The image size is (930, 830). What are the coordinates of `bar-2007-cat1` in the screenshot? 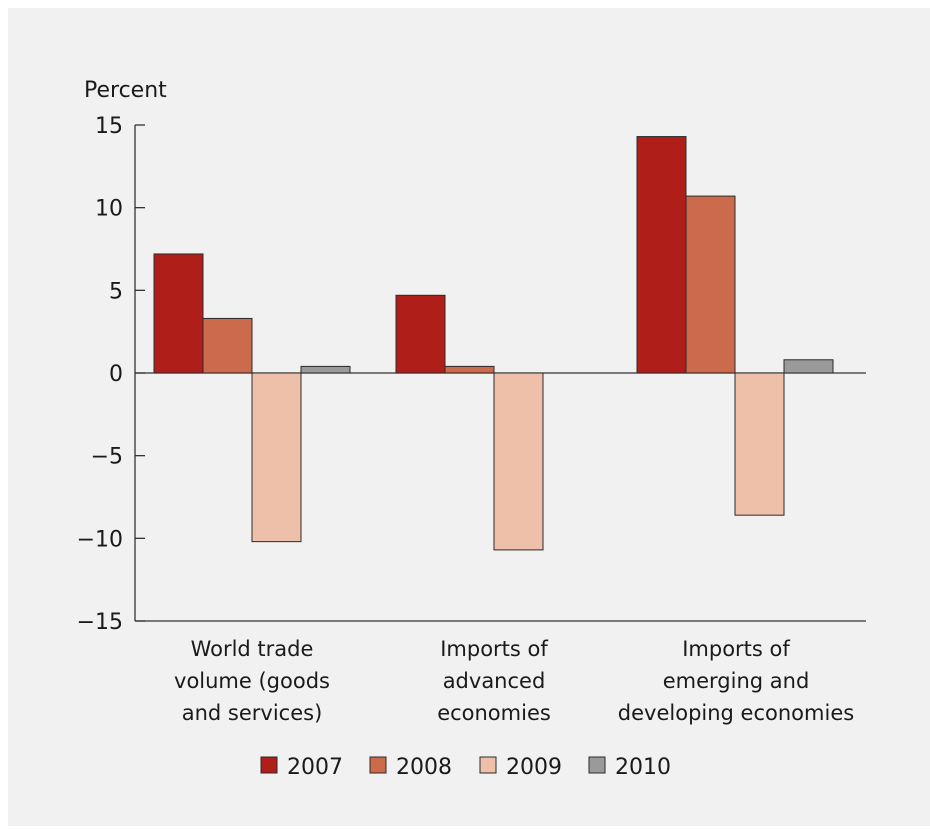 It's located at (178, 313).